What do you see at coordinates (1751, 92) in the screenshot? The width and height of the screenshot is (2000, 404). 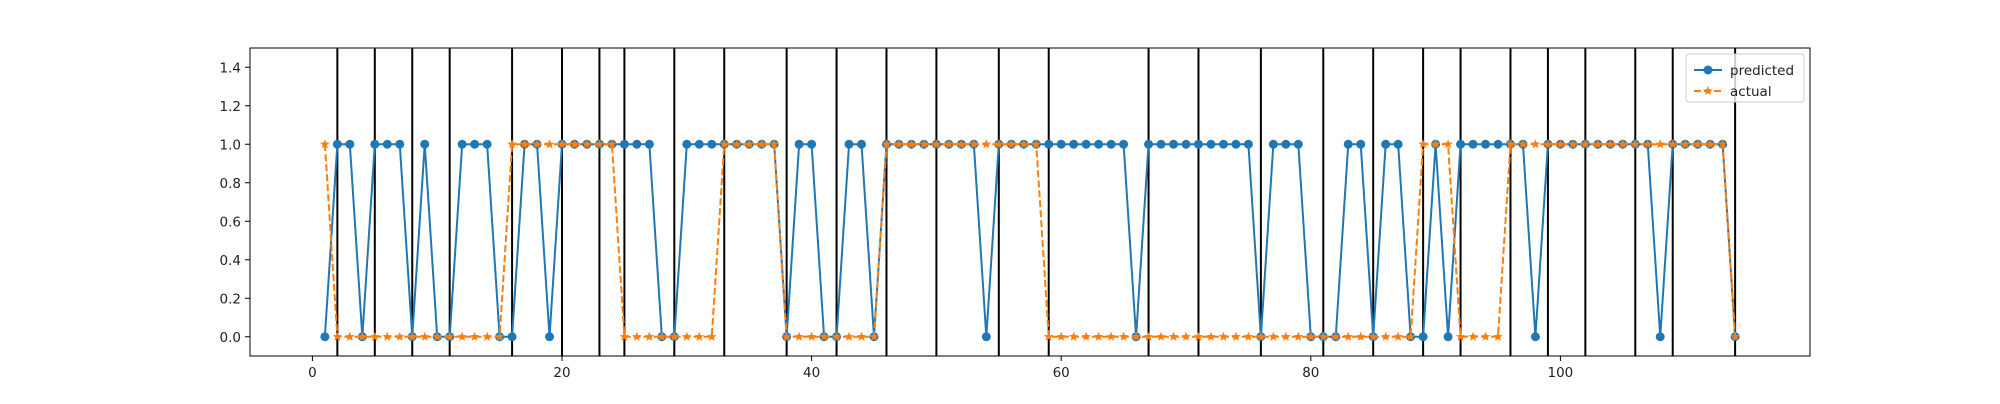 I see `legend-label-actual: actual` at bounding box center [1751, 92].